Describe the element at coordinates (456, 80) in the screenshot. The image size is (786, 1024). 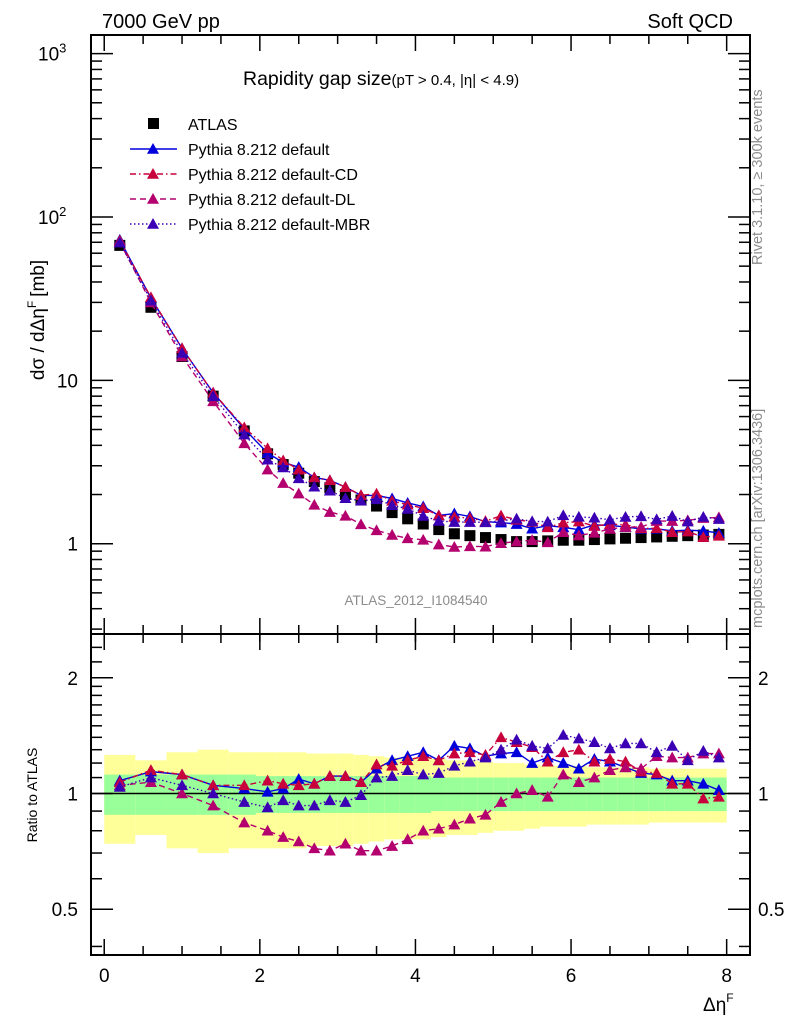
I see `plot-title-suffix: (pT > 0.4, |η| < 4.9)` at that location.